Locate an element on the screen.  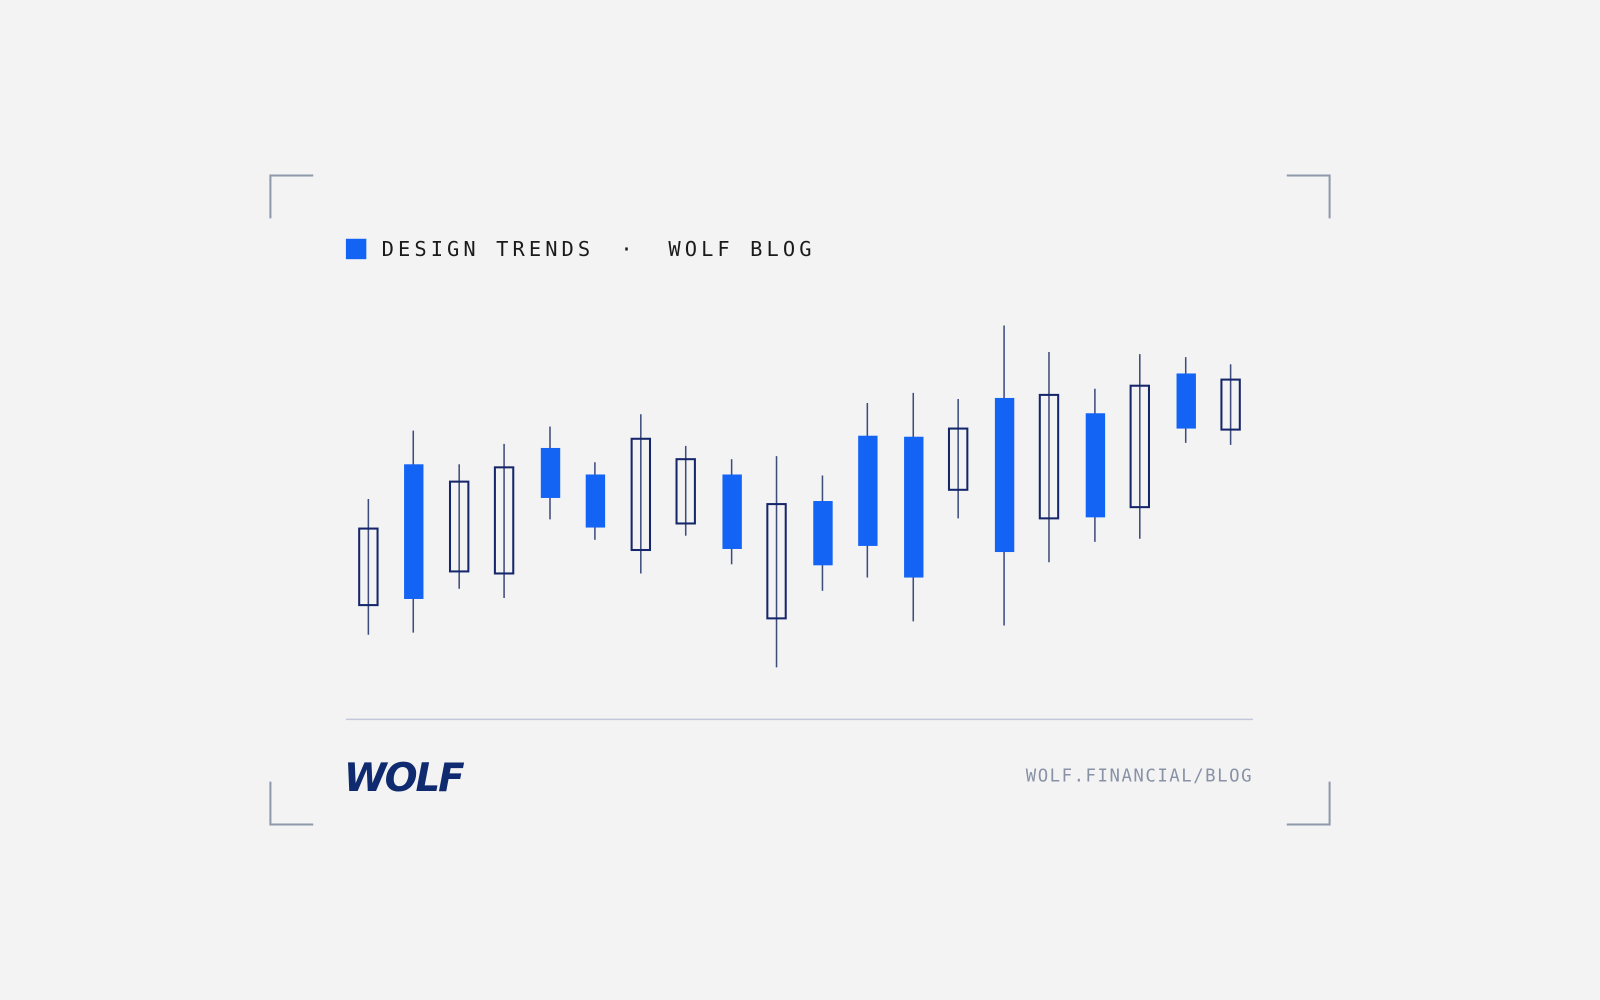
tag-square is located at coordinates (356, 249).